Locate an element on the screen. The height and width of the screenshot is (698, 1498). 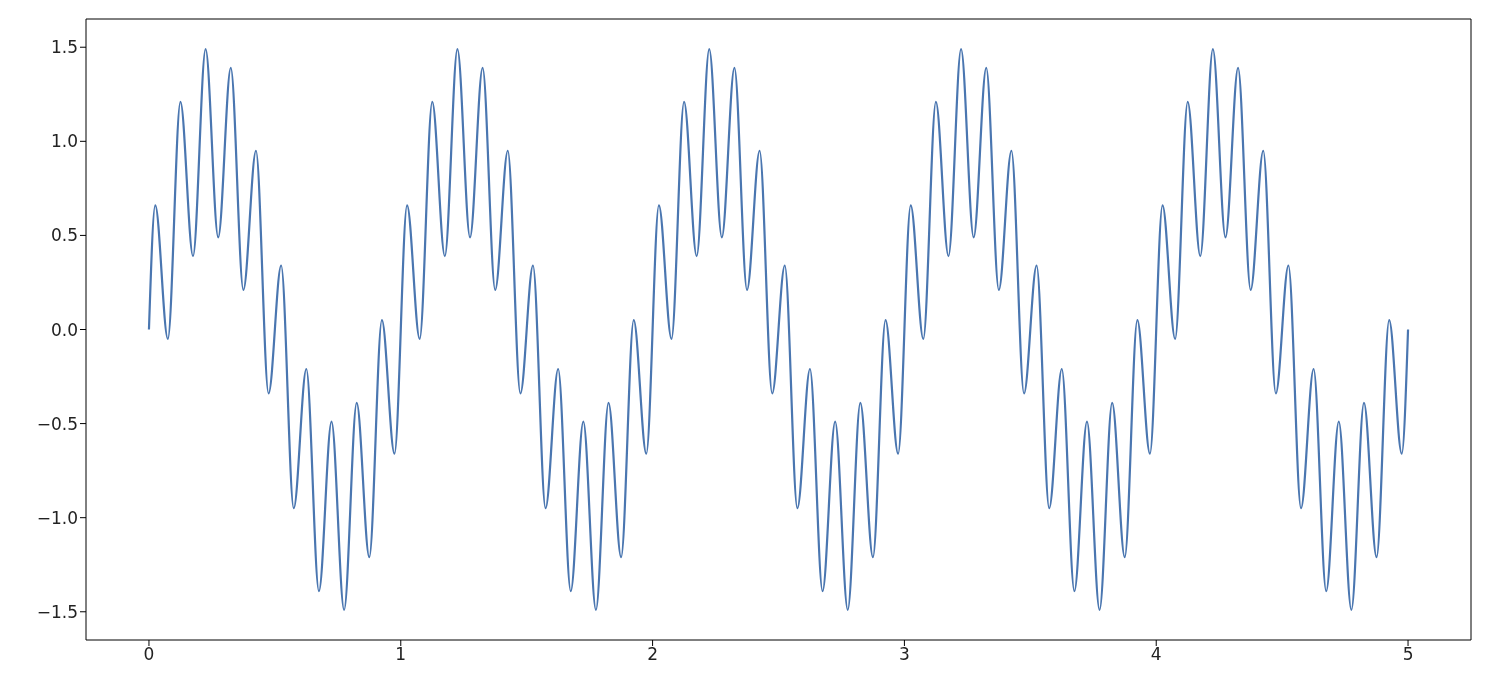
x-tick-label: 5 is located at coordinates (1408, 654).